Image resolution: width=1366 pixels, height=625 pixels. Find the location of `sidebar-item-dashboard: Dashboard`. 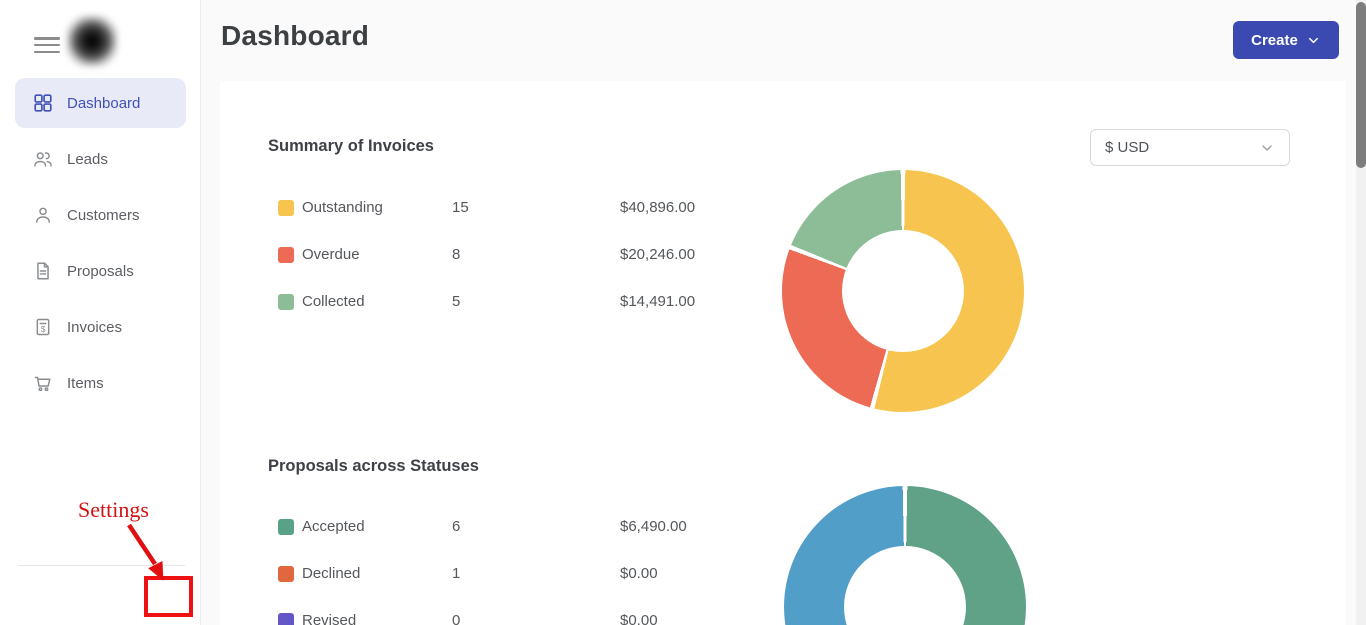

sidebar-item-dashboard: Dashboard is located at coordinates (100, 103).